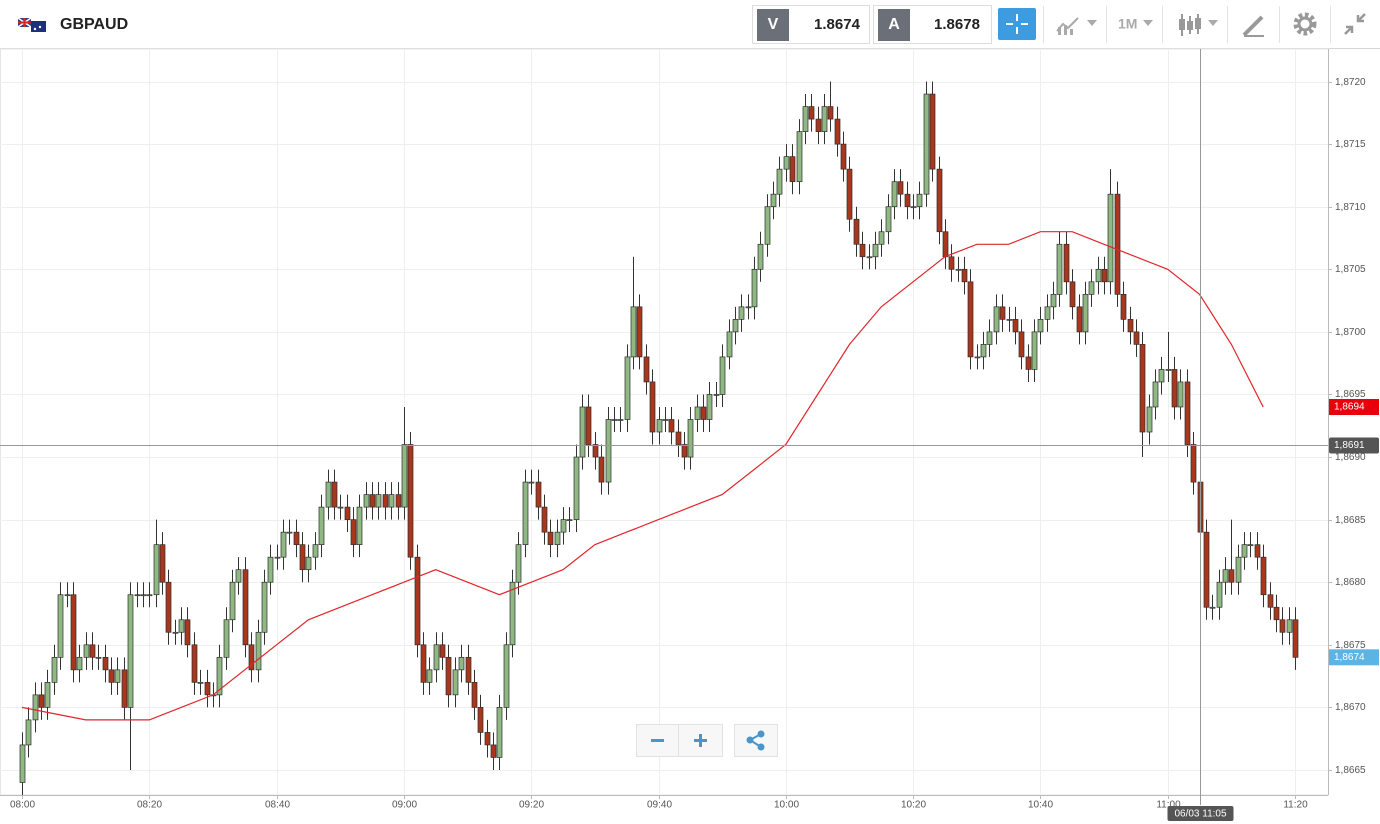  I want to click on buy-button: A 1.8678, so click(932, 24).